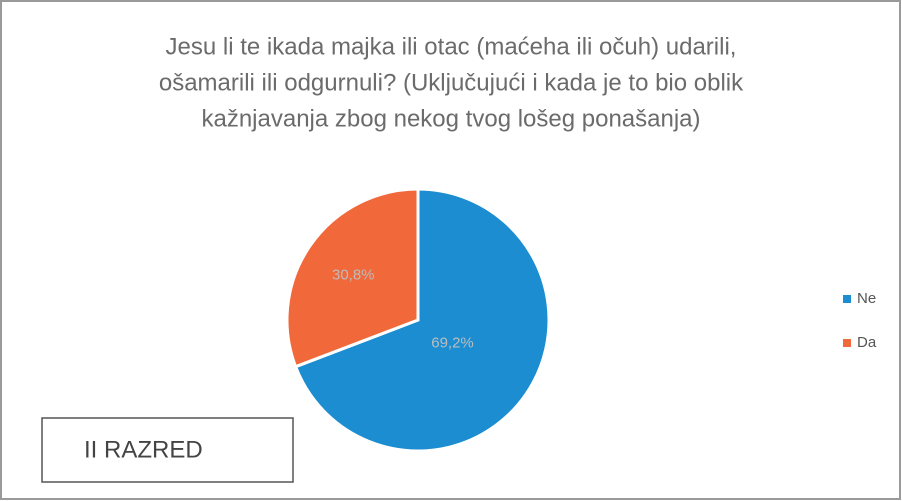 The width and height of the screenshot is (902, 501). Describe the element at coordinates (867, 342) in the screenshot. I see `legend-label: Da` at that location.